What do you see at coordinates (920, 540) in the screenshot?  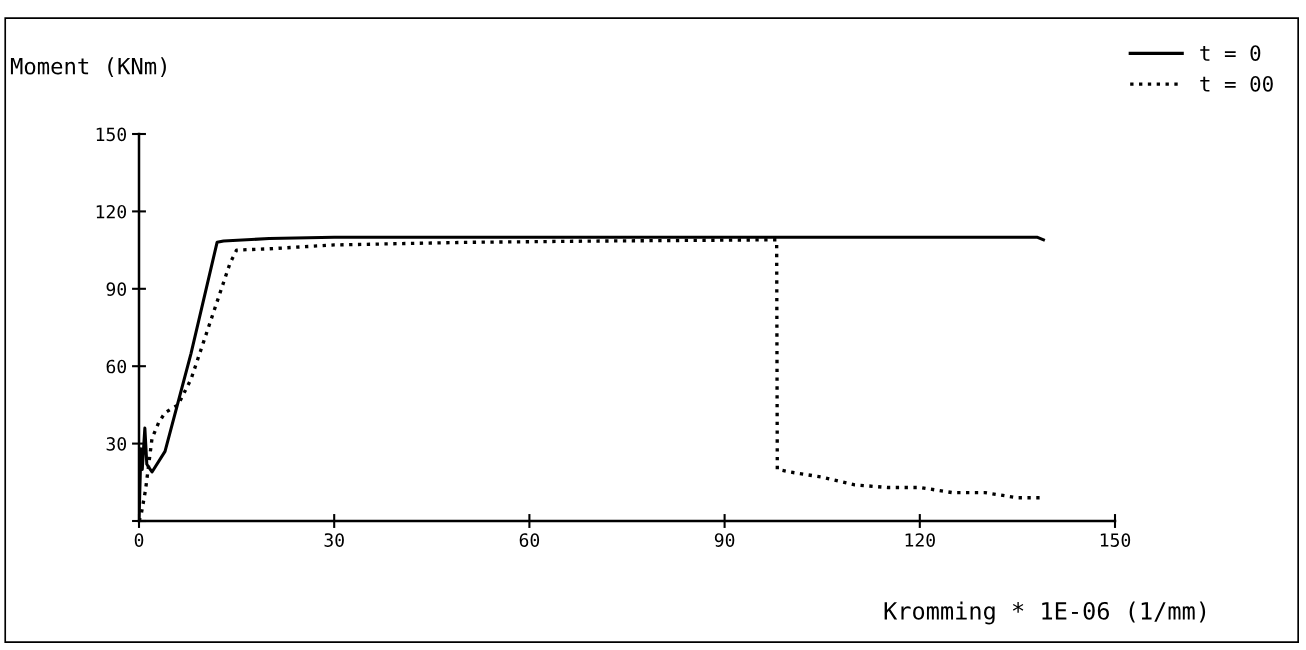 I see `x-tick-label: 120` at bounding box center [920, 540].